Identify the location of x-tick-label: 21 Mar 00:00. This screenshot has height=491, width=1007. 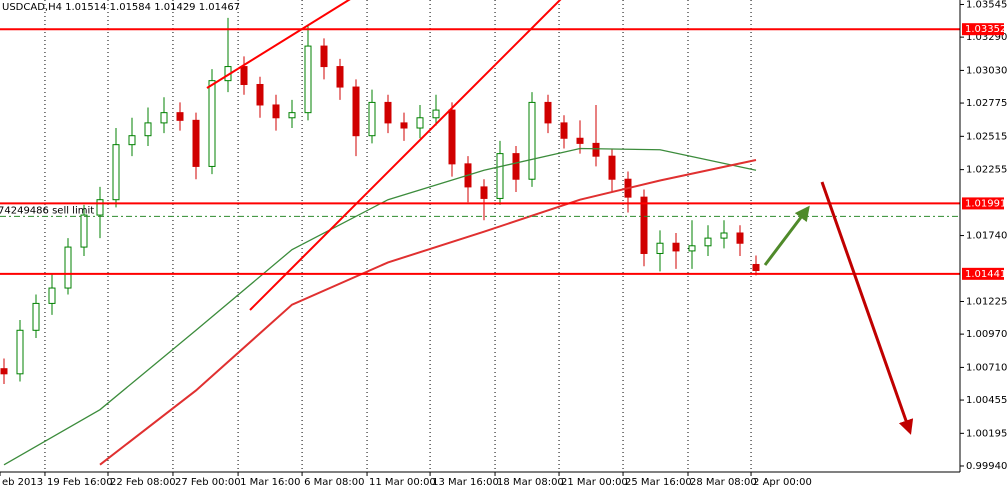
(594, 482).